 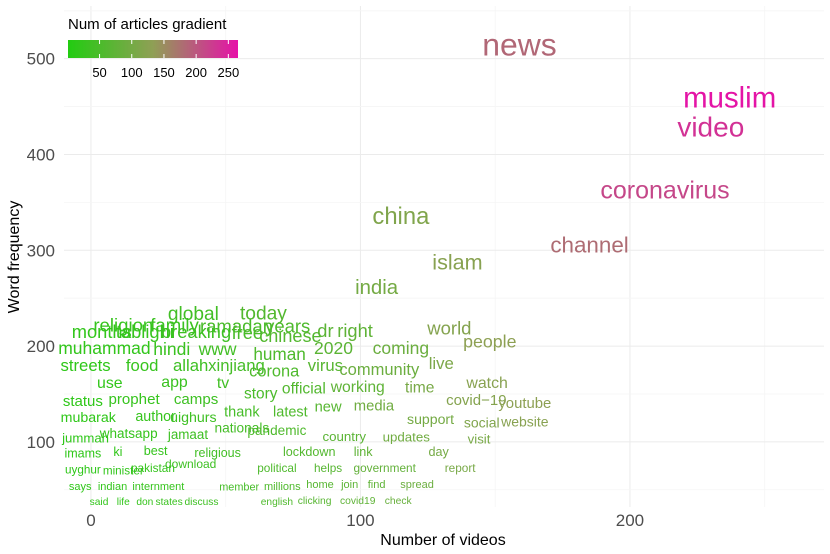 What do you see at coordinates (190, 464) in the screenshot?
I see `word-label: download` at bounding box center [190, 464].